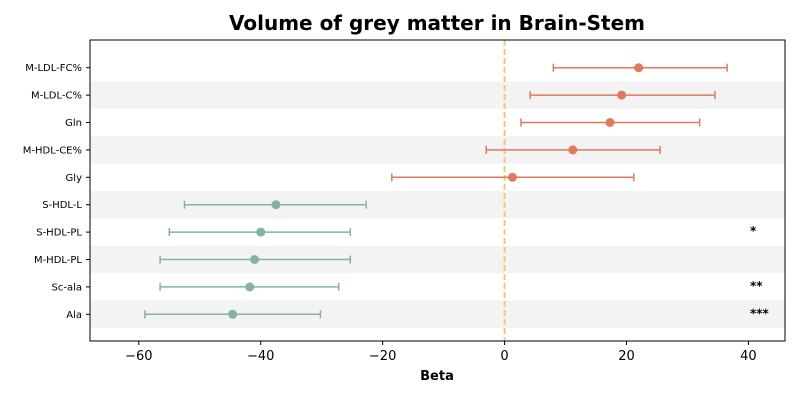 This screenshot has height=400, width=800. What do you see at coordinates (753, 231) in the screenshot?
I see `significance-label: *` at bounding box center [753, 231].